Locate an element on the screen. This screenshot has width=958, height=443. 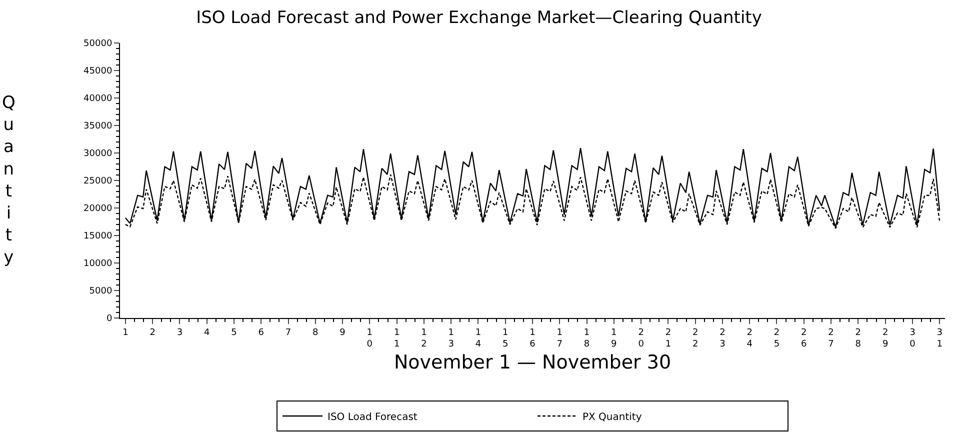
x-tick-label: 1 6 is located at coordinates (533, 339).